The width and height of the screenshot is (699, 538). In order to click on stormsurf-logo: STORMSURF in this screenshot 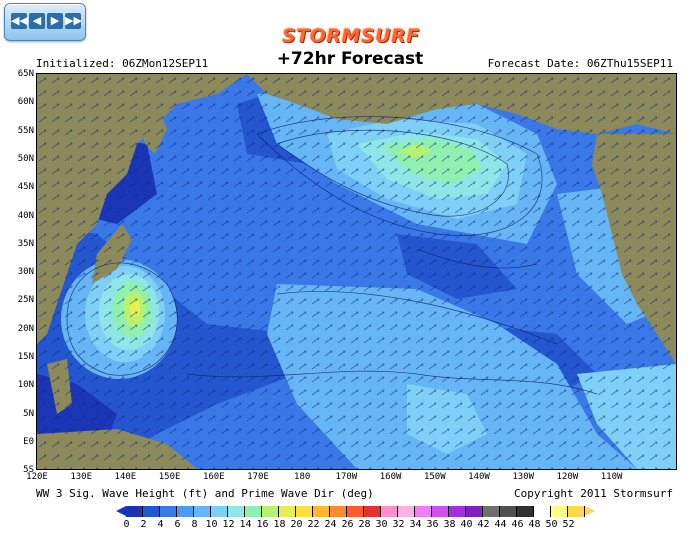, I will do `click(351, 36)`.